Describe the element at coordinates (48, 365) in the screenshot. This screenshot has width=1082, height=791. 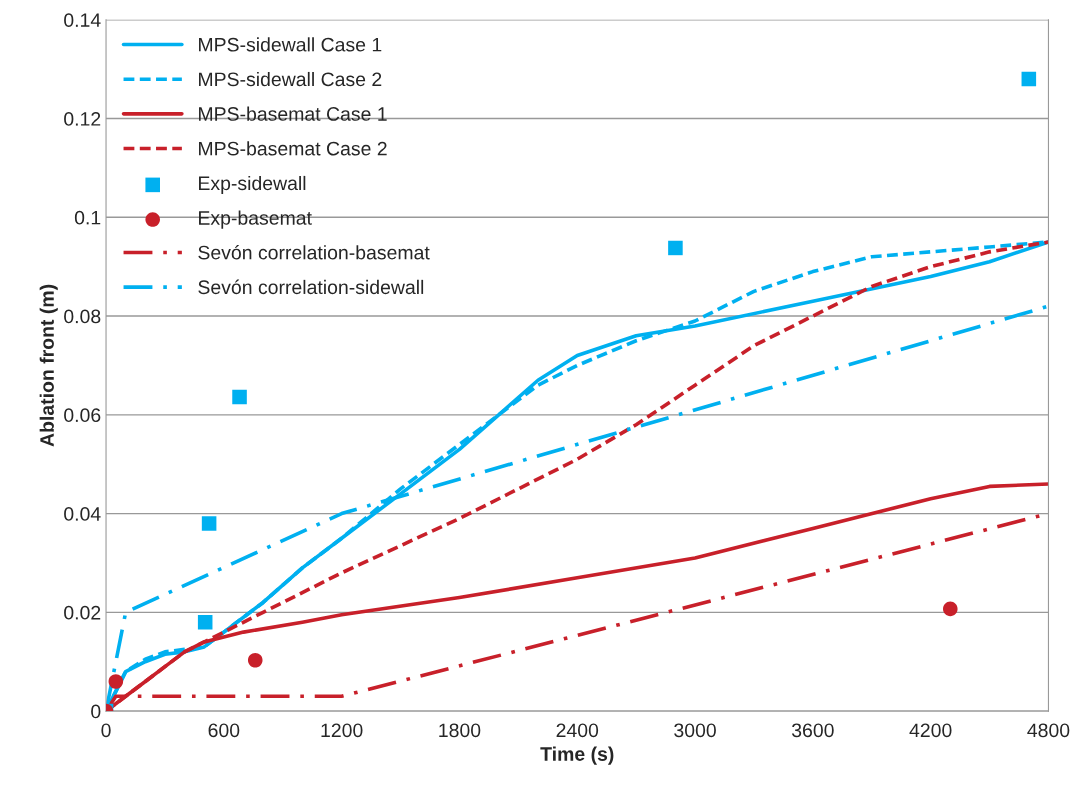
I see `y-axis-title: Ablation front (m)` at that location.